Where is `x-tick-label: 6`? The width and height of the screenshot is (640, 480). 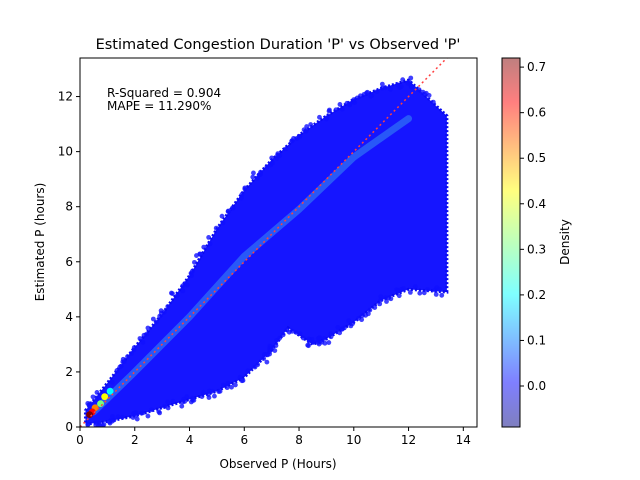
x-tick-label: 6 is located at coordinates (244, 440).